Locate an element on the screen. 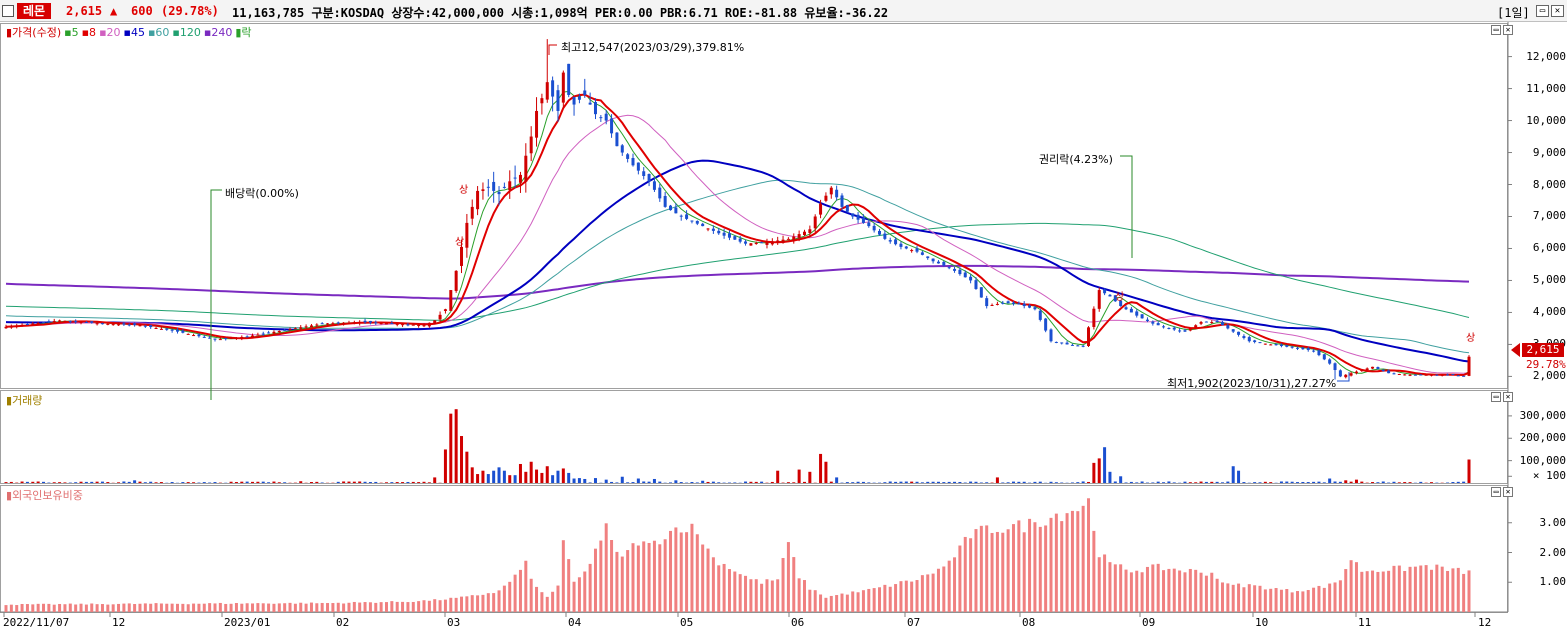  period-selector: [1일] is located at coordinates (1513, 13).